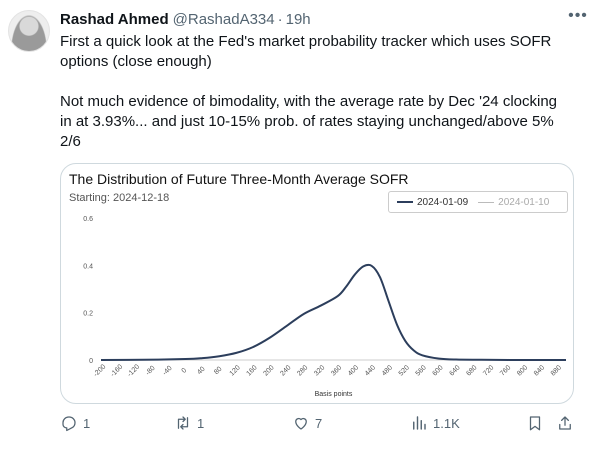 Image resolution: width=602 pixels, height=452 pixels. Describe the element at coordinates (556, 370) in the screenshot. I see `x-tick-label: 880` at that location.